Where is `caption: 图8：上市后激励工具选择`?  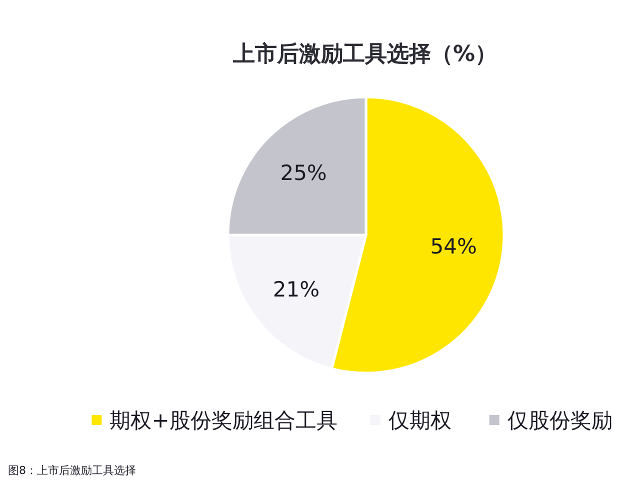 caption: 图8：上市后激励工具选择 is located at coordinates (72, 470).